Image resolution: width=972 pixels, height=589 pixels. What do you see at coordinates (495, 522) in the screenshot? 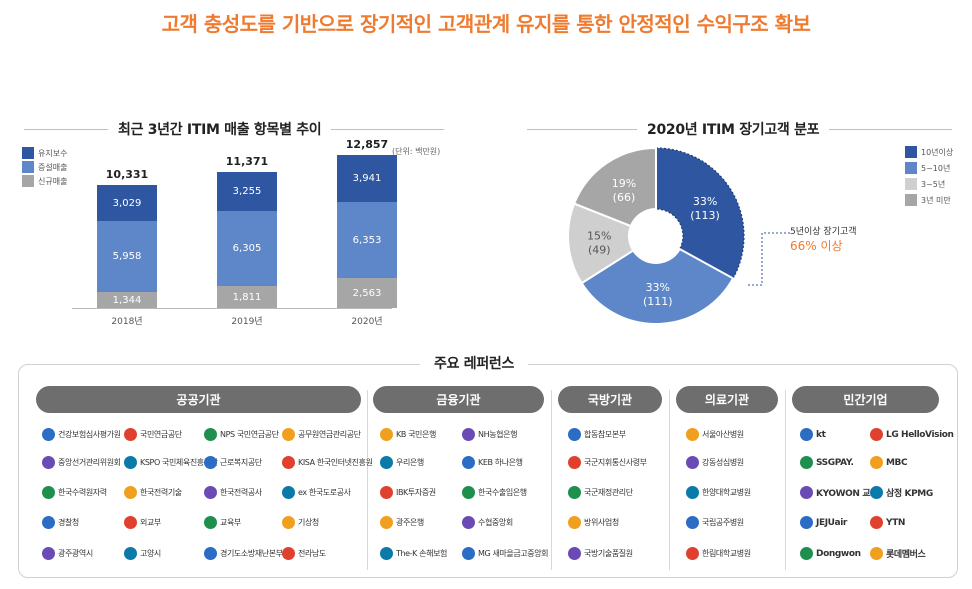
I see `logo-text: 수협중앙회` at bounding box center [495, 522].